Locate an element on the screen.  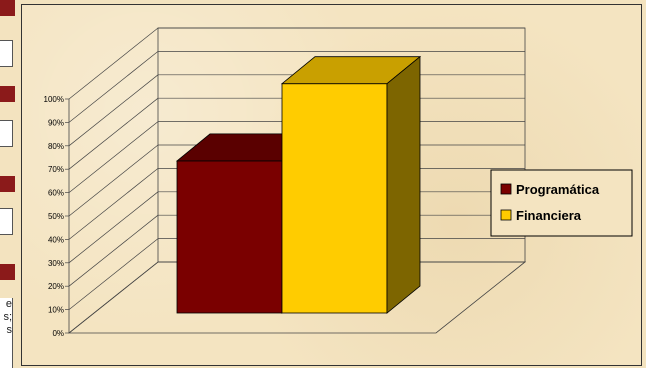
strip-text-line-3: s is located at coordinates (9, 330).